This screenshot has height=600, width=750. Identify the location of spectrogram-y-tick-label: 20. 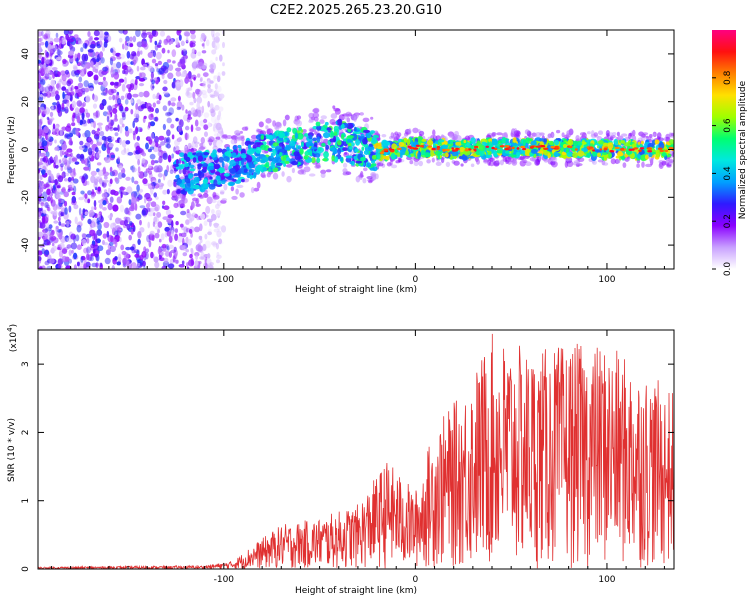
(26, 102).